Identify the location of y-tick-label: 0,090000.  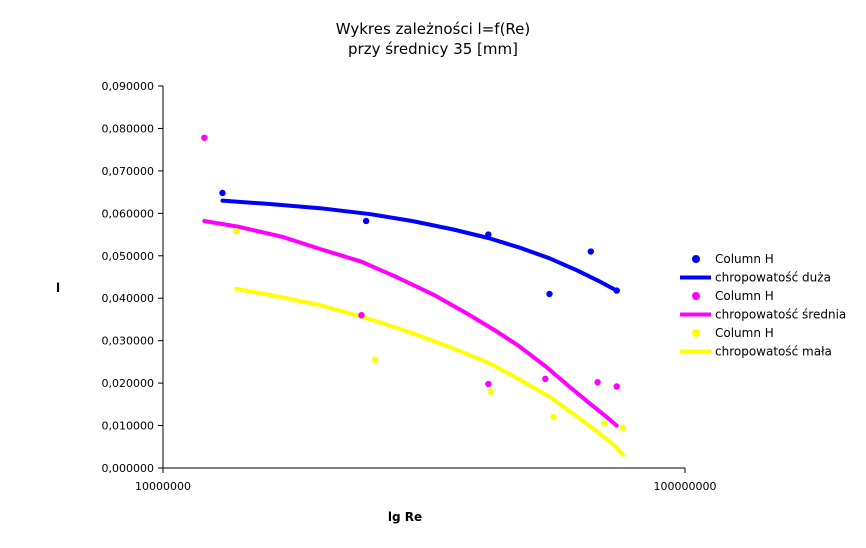
(128, 86).